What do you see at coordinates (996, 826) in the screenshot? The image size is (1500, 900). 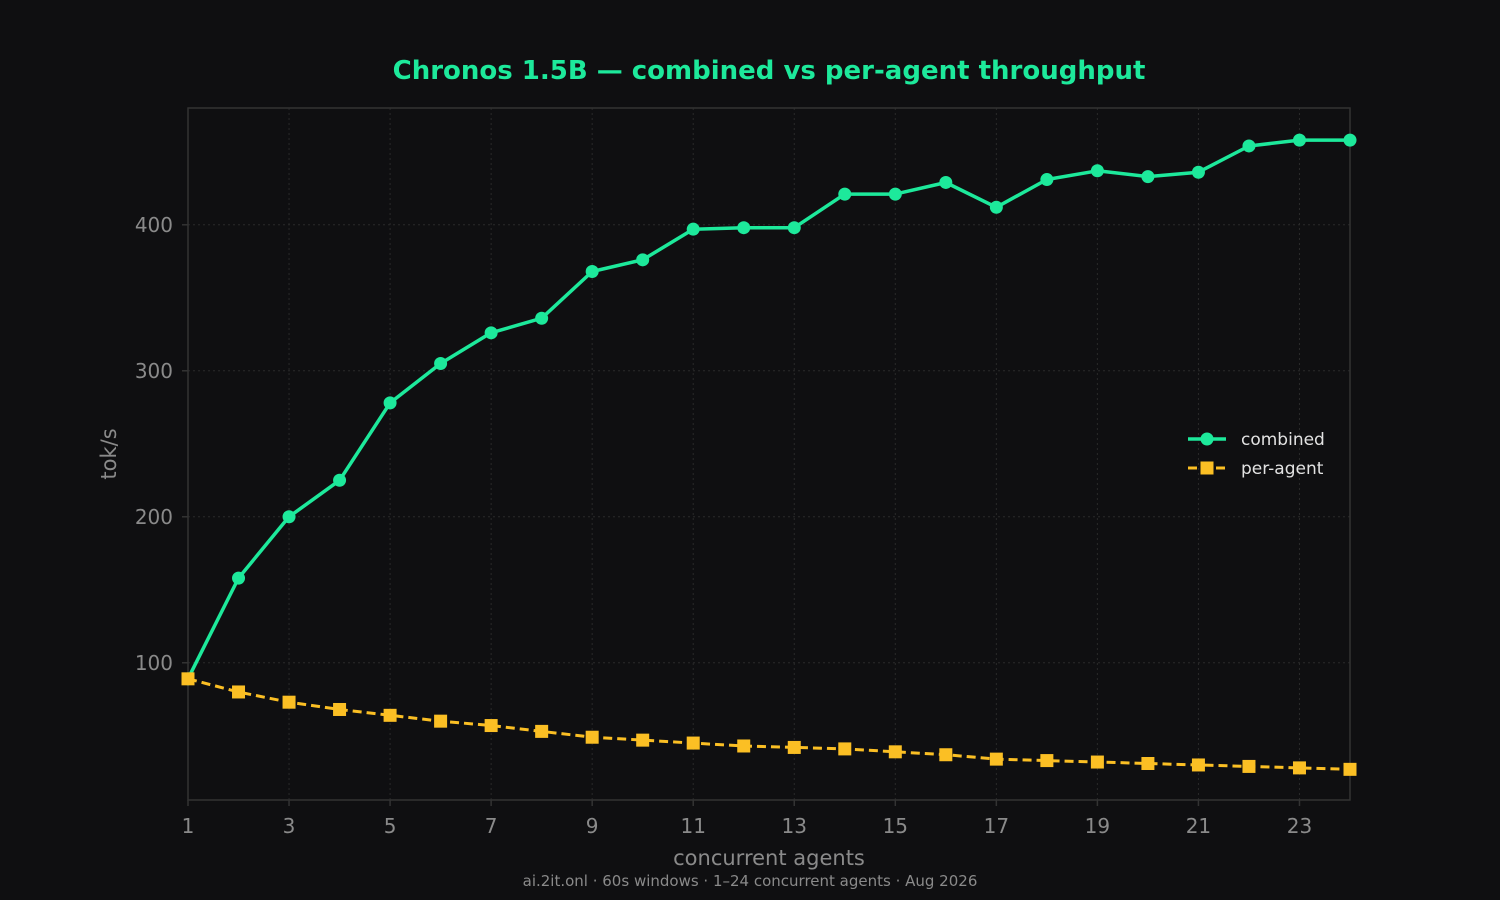 I see `x-tick-label: 17` at bounding box center [996, 826].